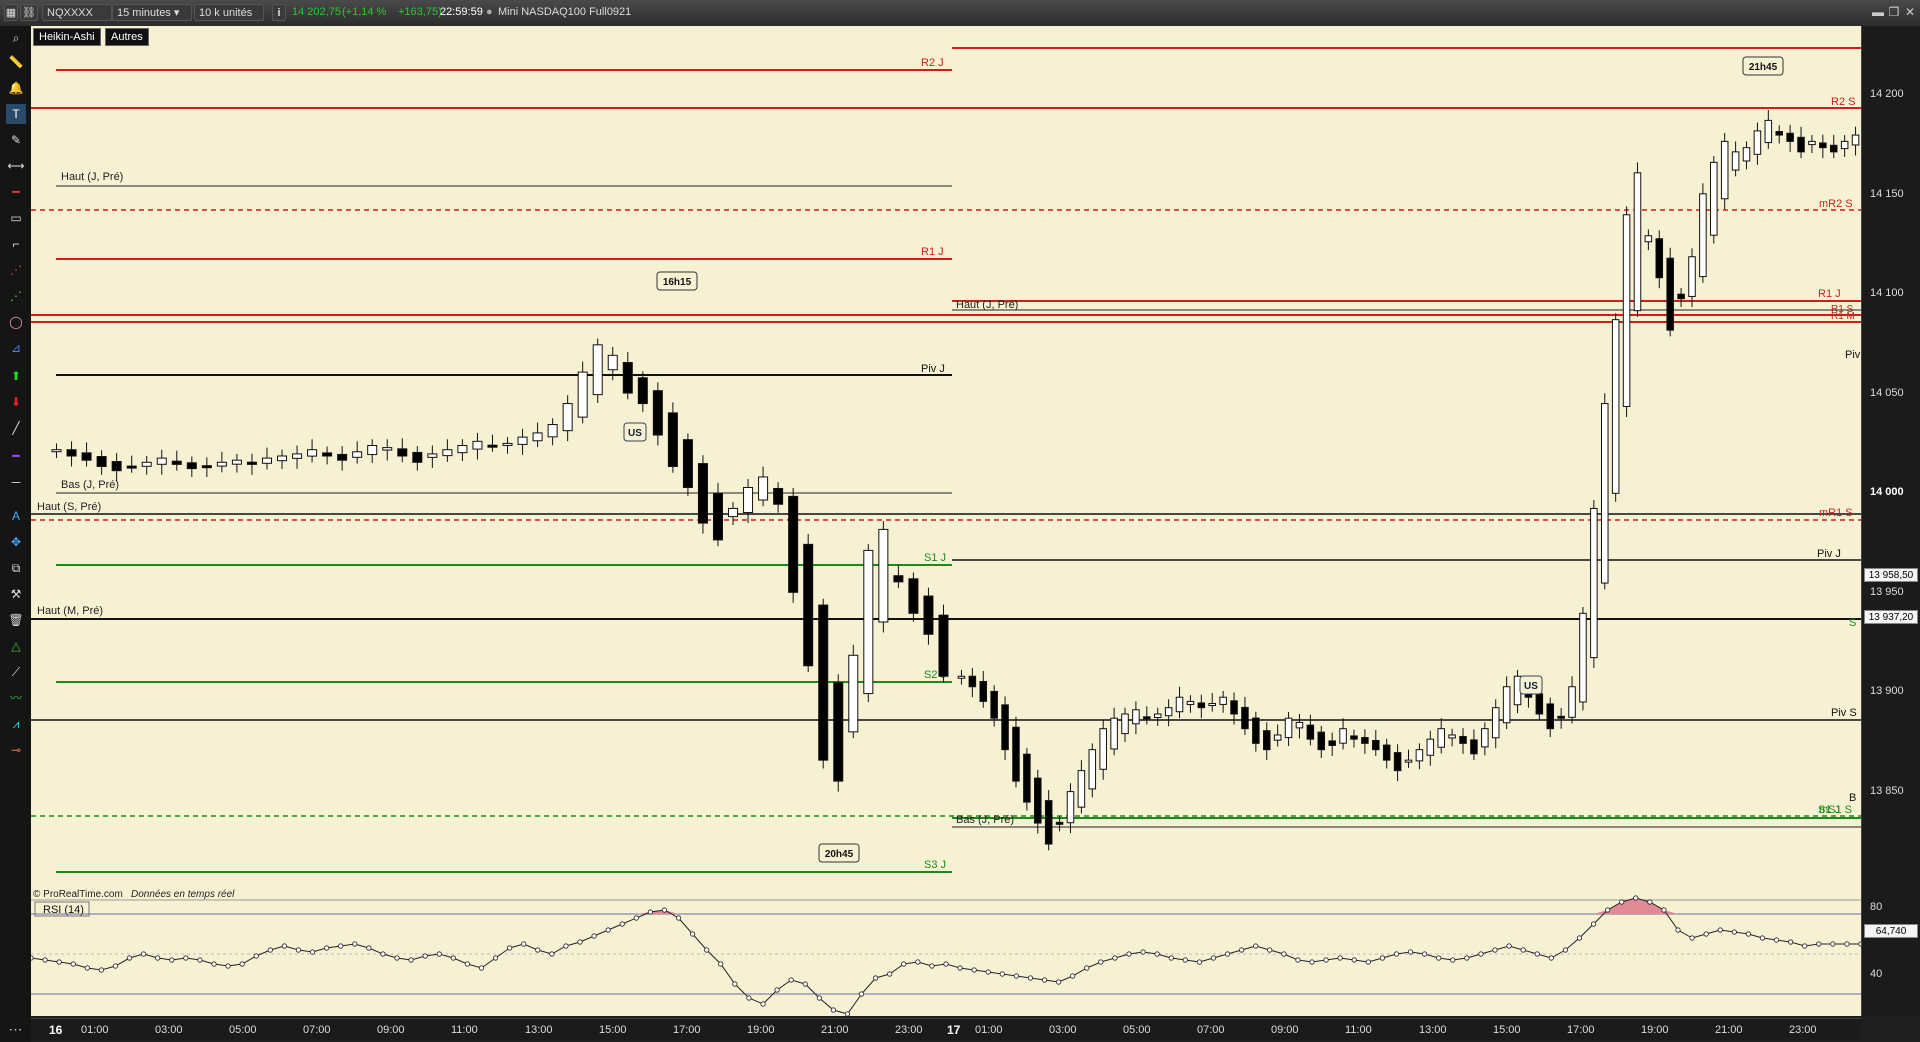 This screenshot has height=1042, width=1920. Describe the element at coordinates (16, 322) in the screenshot. I see `ellipse-icon: ◯` at that location.